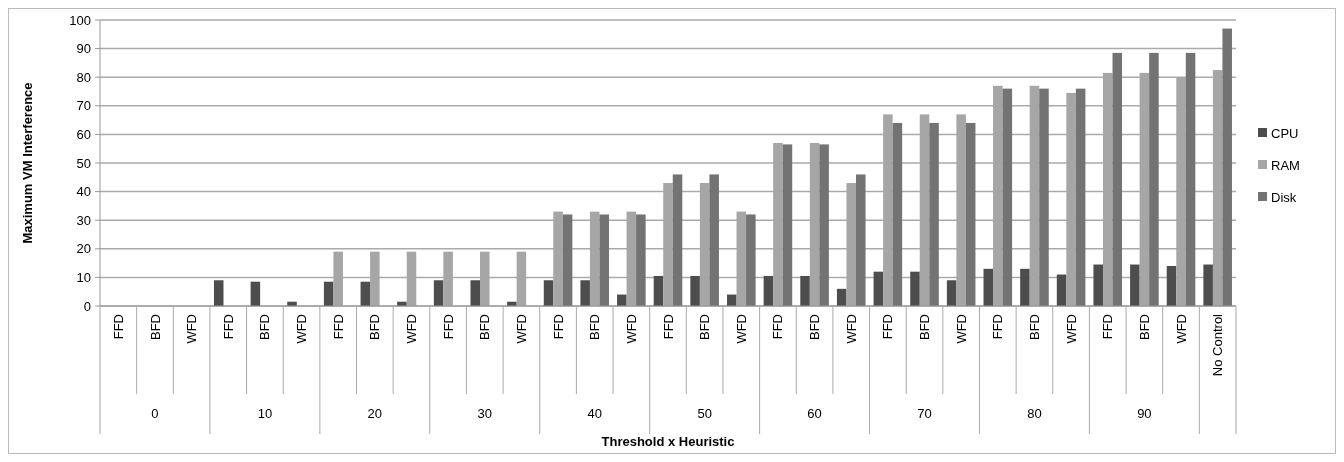 This screenshot has height=462, width=1344. What do you see at coordinates (83, 192) in the screenshot?
I see `y-tick-label: 40` at bounding box center [83, 192].